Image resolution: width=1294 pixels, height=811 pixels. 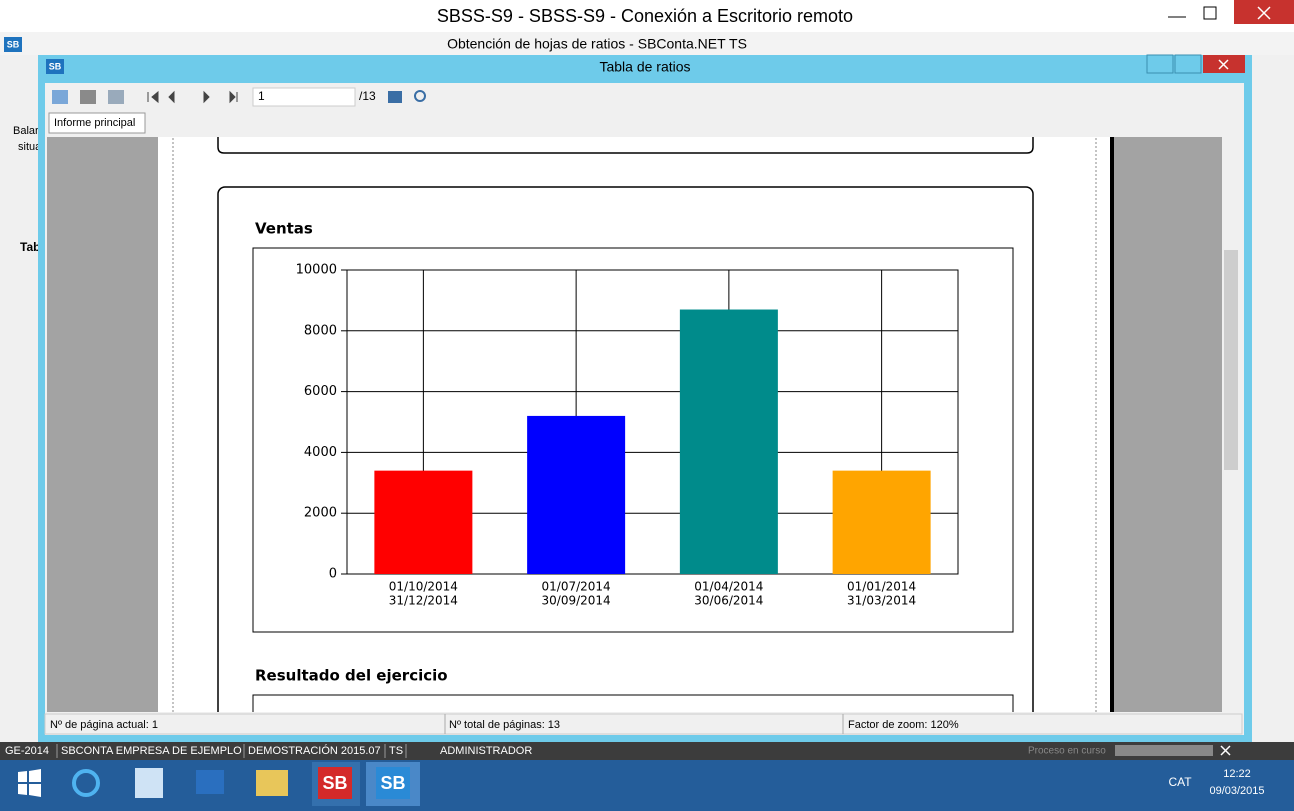 I want to click on section-box, so click(x=633, y=703).